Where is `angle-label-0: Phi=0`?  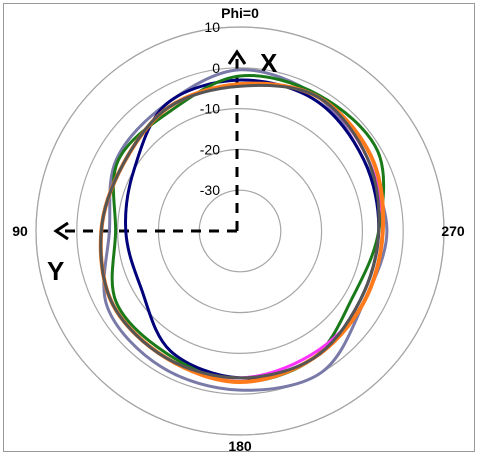 angle-label-0: Phi=0 is located at coordinates (240, 13).